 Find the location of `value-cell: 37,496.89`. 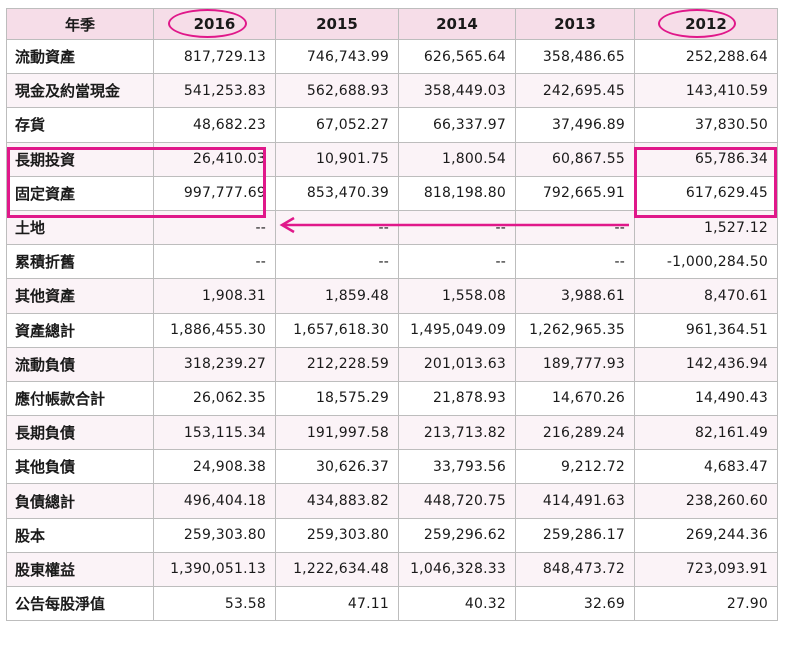

value-cell: 37,496.89 is located at coordinates (575, 125).